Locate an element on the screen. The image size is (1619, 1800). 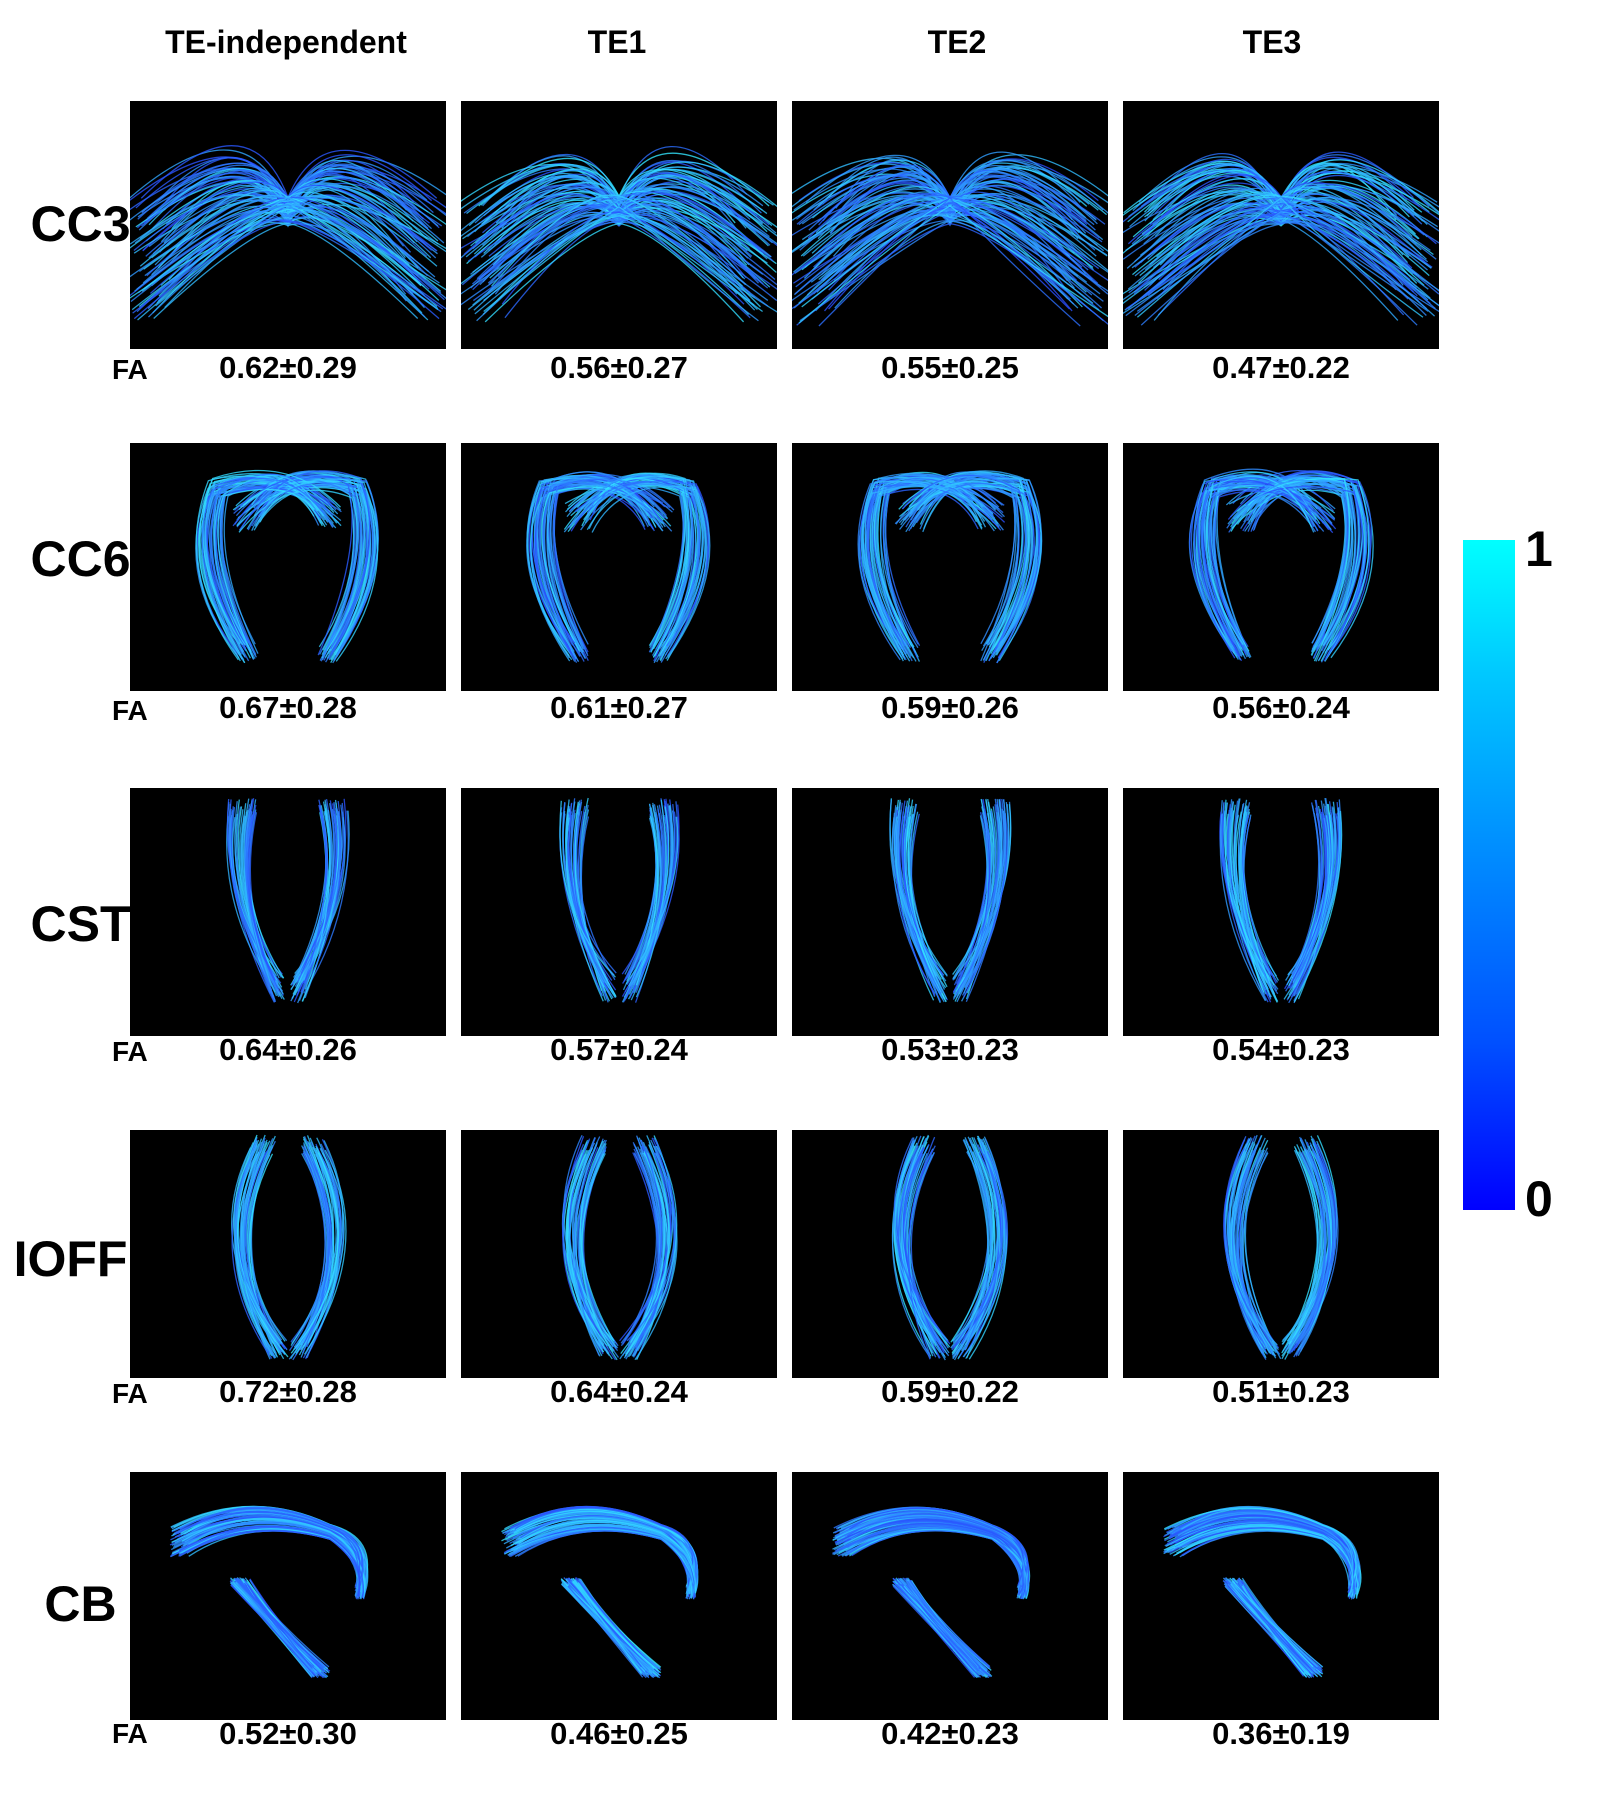
tract-panel-cb-te1 is located at coordinates (619, 1596).